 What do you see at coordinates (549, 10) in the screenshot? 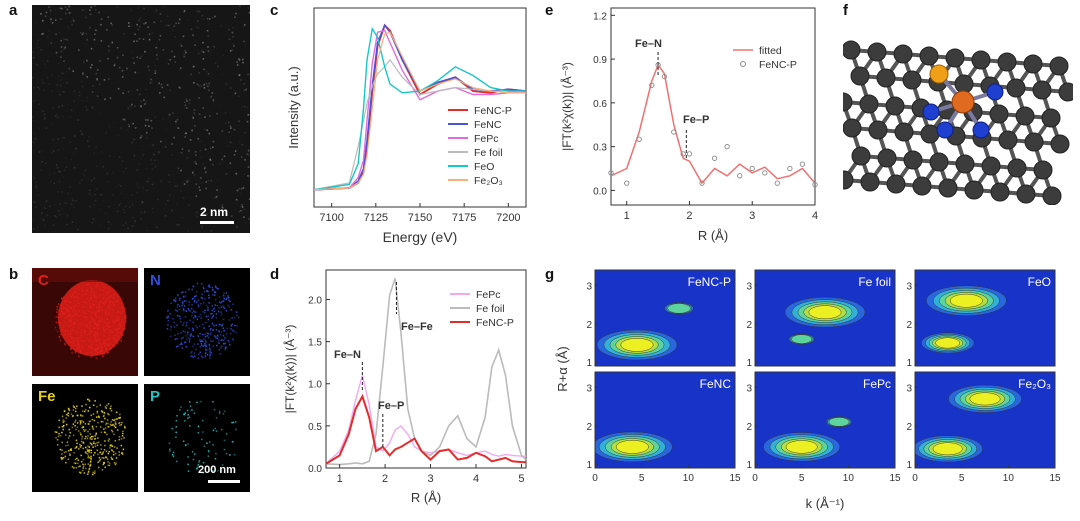
I see `panel-e-letter: e` at bounding box center [549, 10].